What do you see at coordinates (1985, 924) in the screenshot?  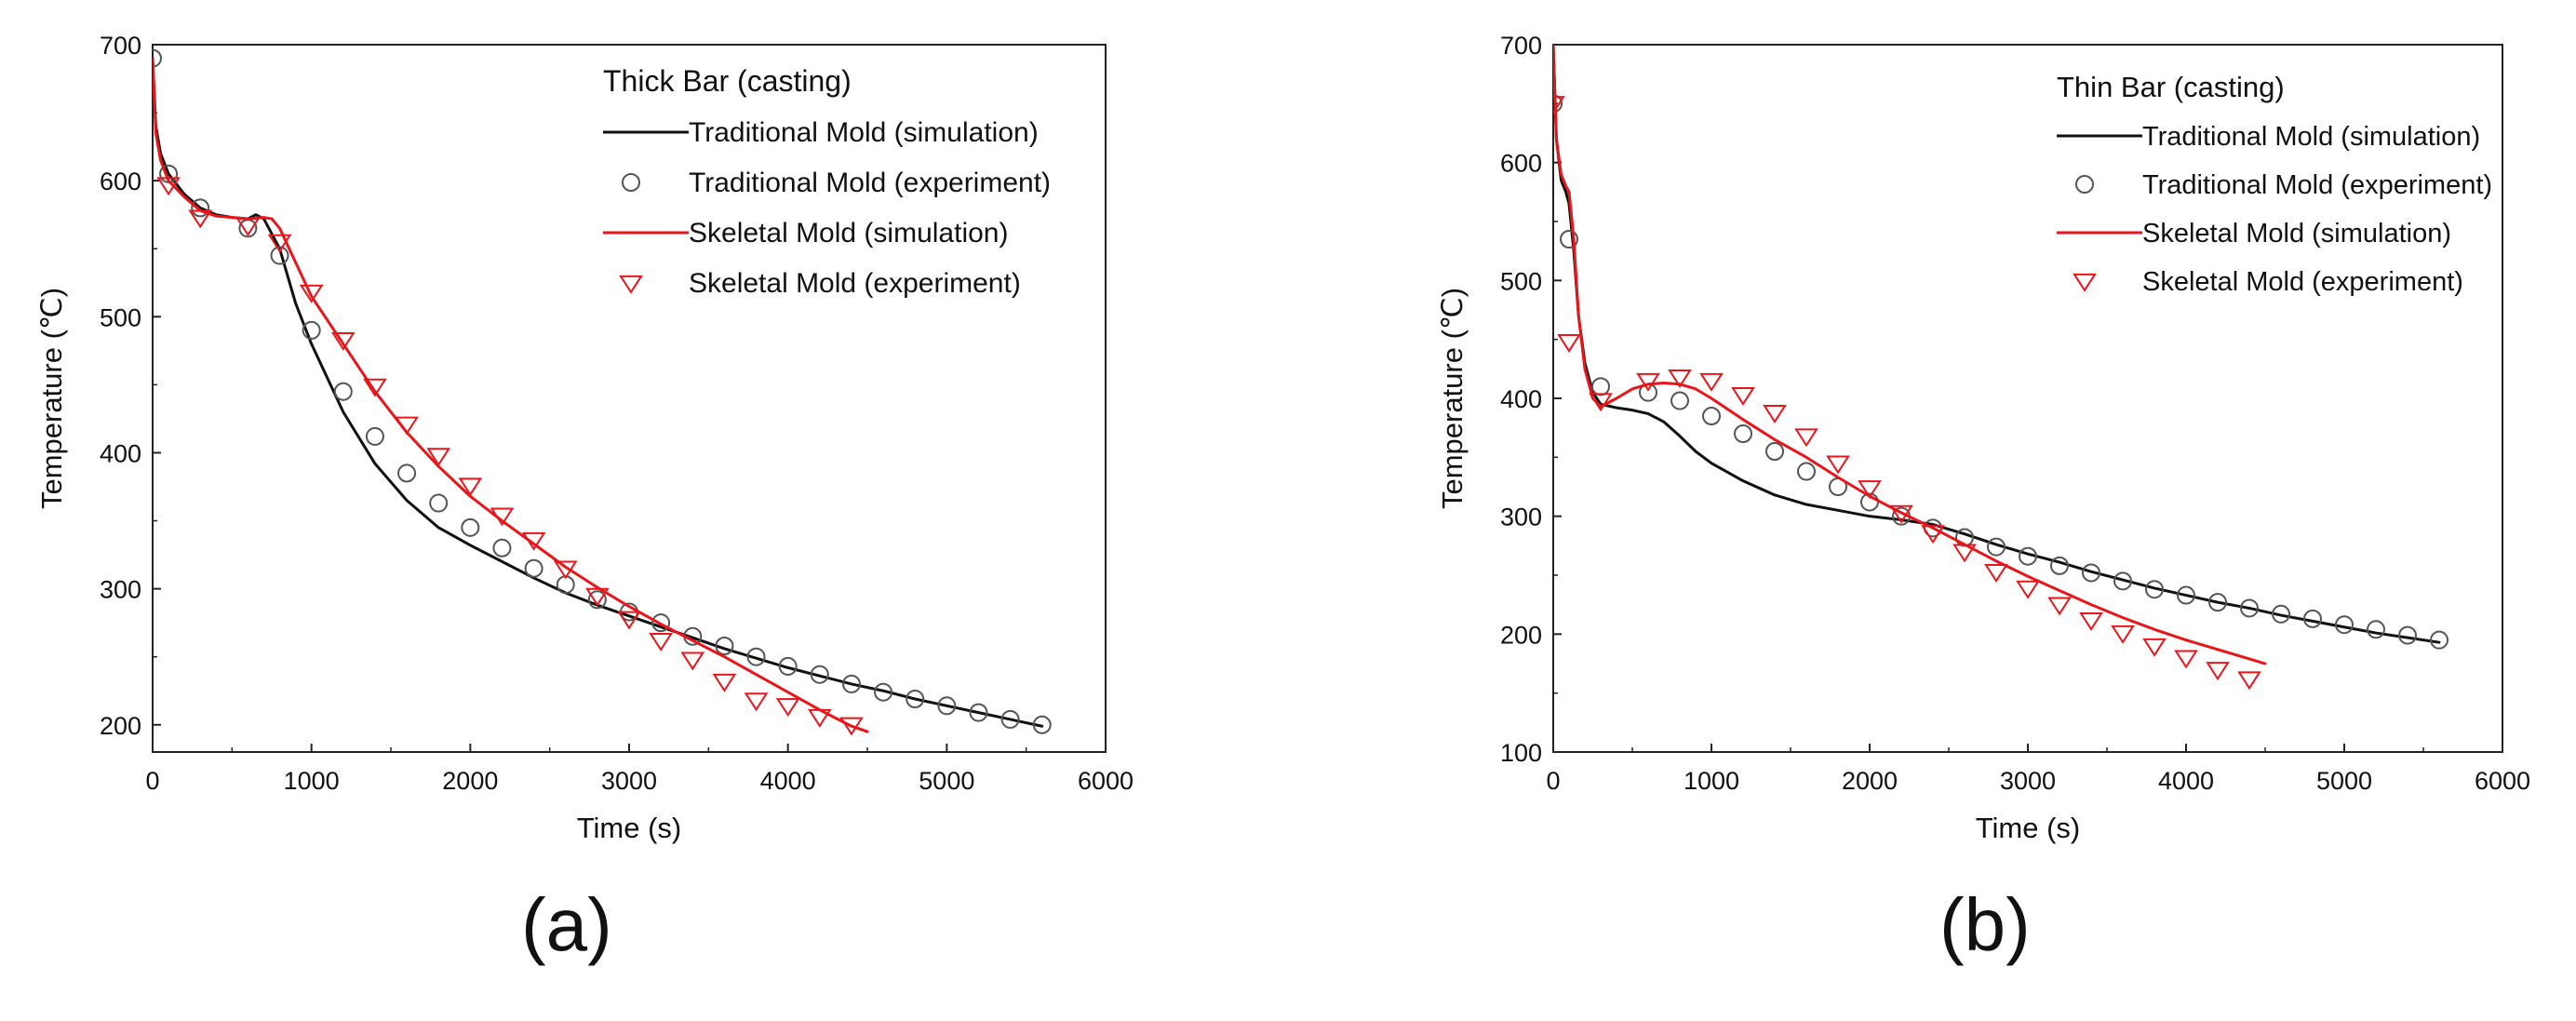 I see `panel-b-caption: (b)` at bounding box center [1985, 924].